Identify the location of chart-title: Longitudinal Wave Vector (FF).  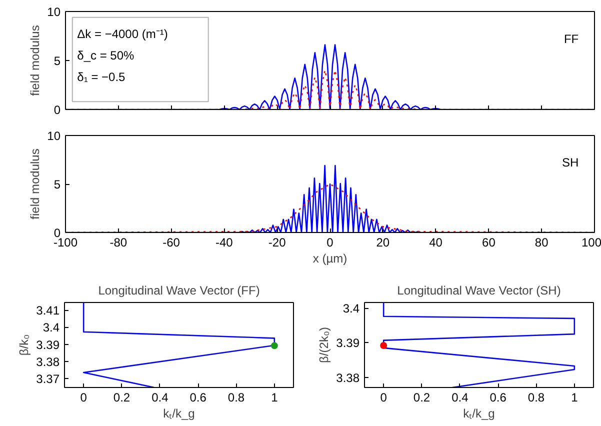
(179, 291).